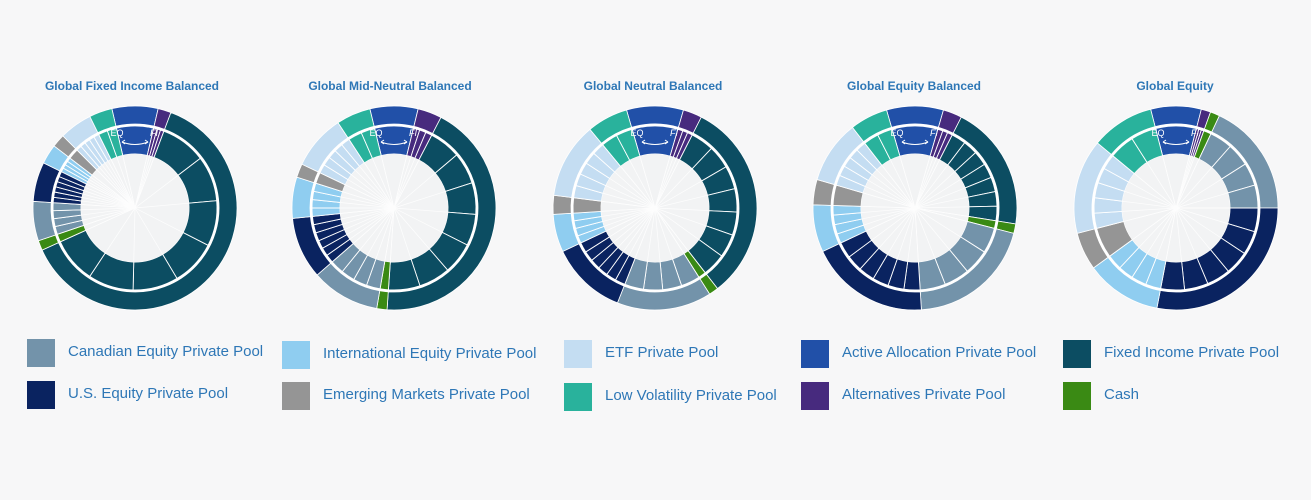  I want to click on chart-title-1: Global Fixed Income Balanced, so click(132, 86).